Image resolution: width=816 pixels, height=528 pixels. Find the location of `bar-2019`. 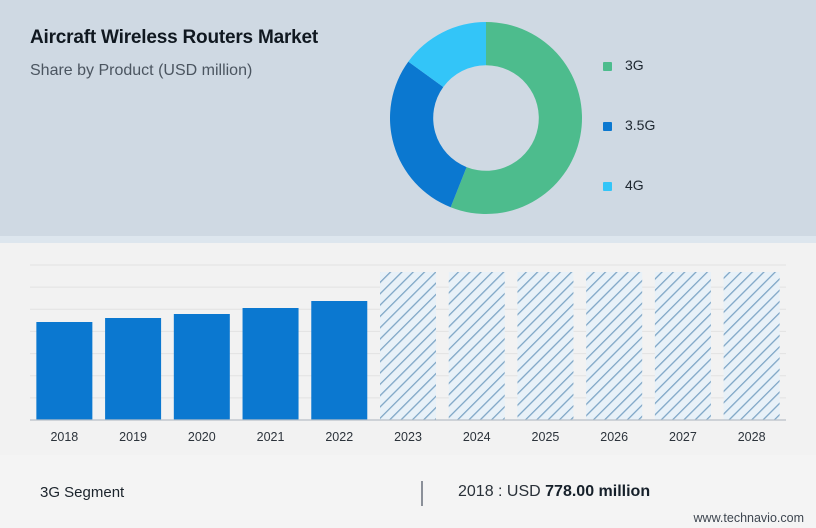

bar-2019 is located at coordinates (133, 369).